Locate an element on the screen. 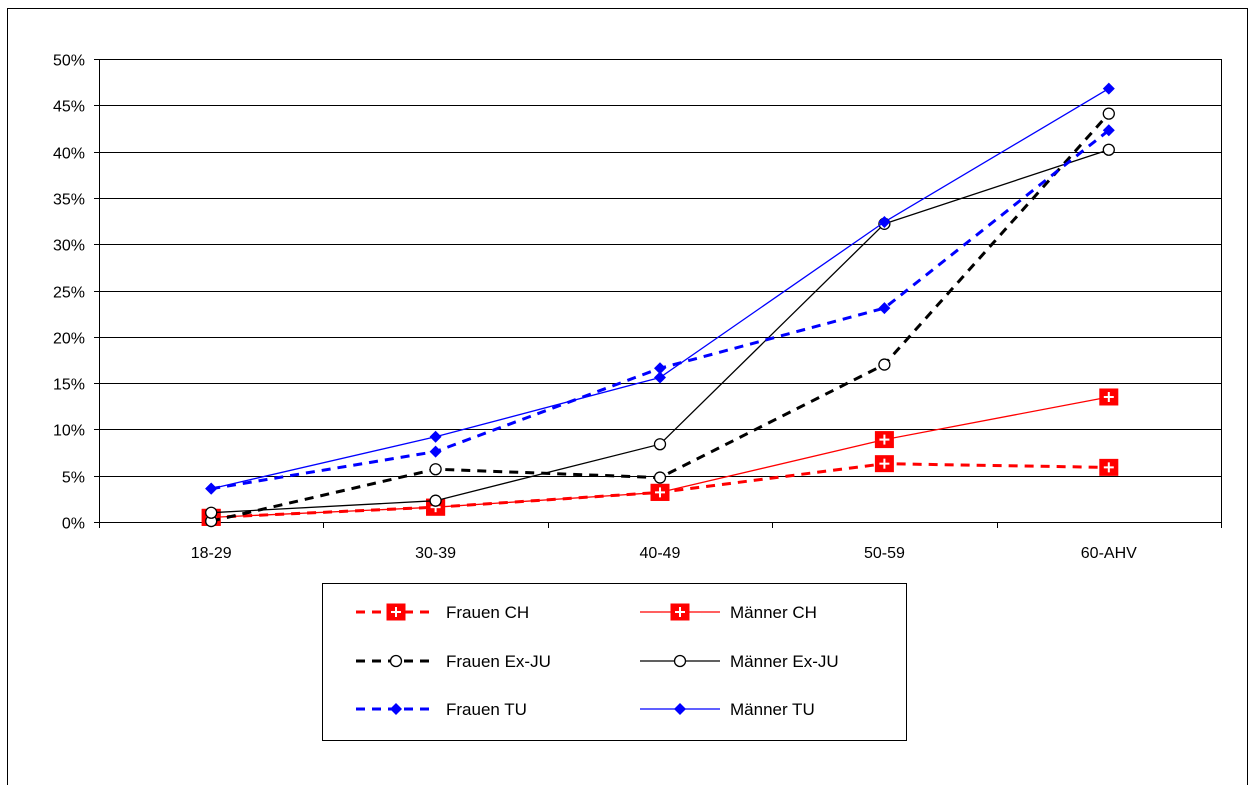  x-tick-label: 30-39 is located at coordinates (435, 553).